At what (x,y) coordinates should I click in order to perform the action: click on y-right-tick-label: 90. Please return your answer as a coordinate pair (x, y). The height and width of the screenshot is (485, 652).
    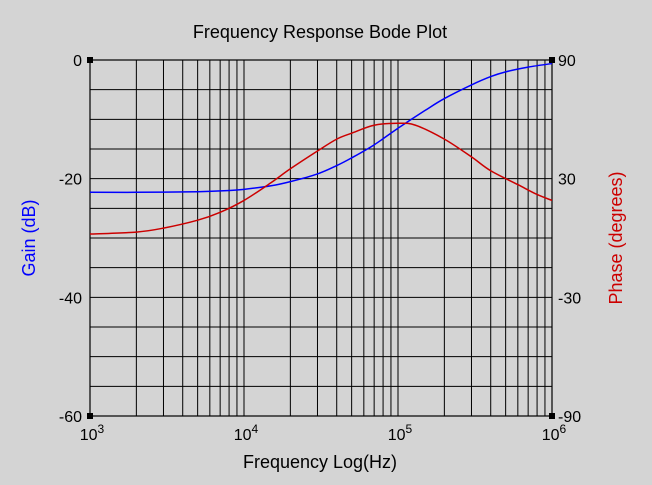
    Looking at the image, I should click on (567, 61).